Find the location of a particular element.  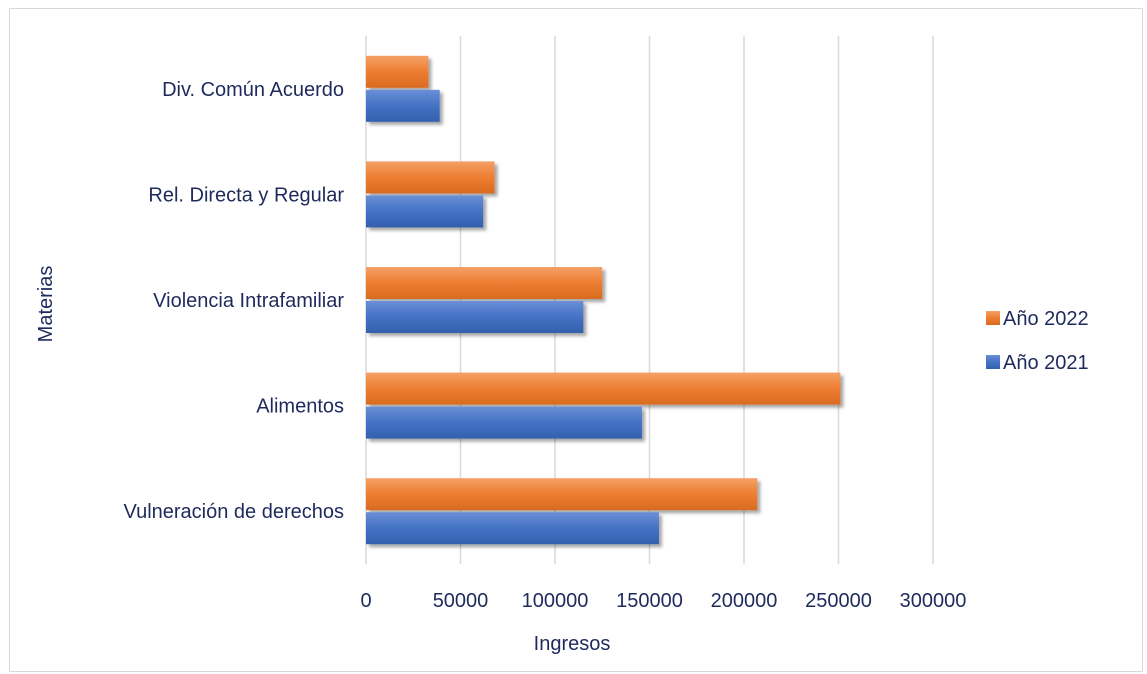

x-tick-label: 250000 is located at coordinates (838, 601).